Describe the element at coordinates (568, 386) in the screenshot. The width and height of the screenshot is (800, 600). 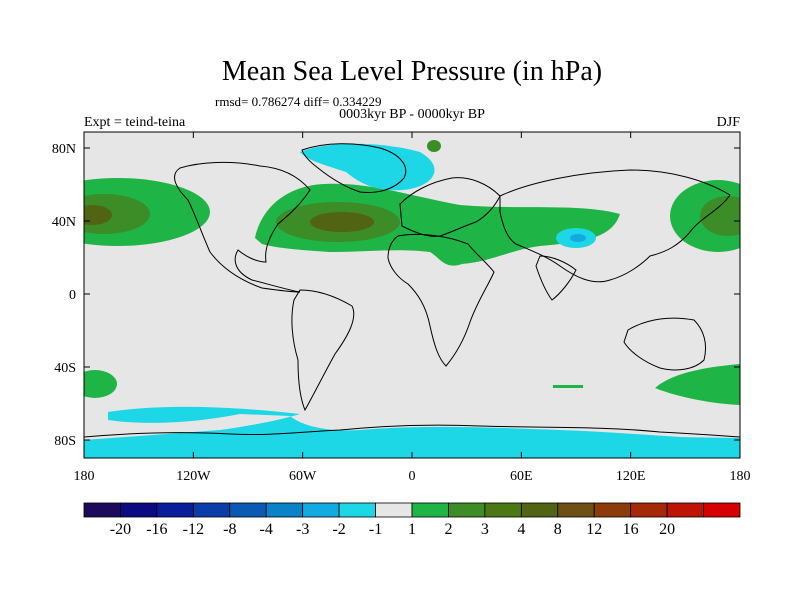
I see `south-indian-anomaly` at that location.